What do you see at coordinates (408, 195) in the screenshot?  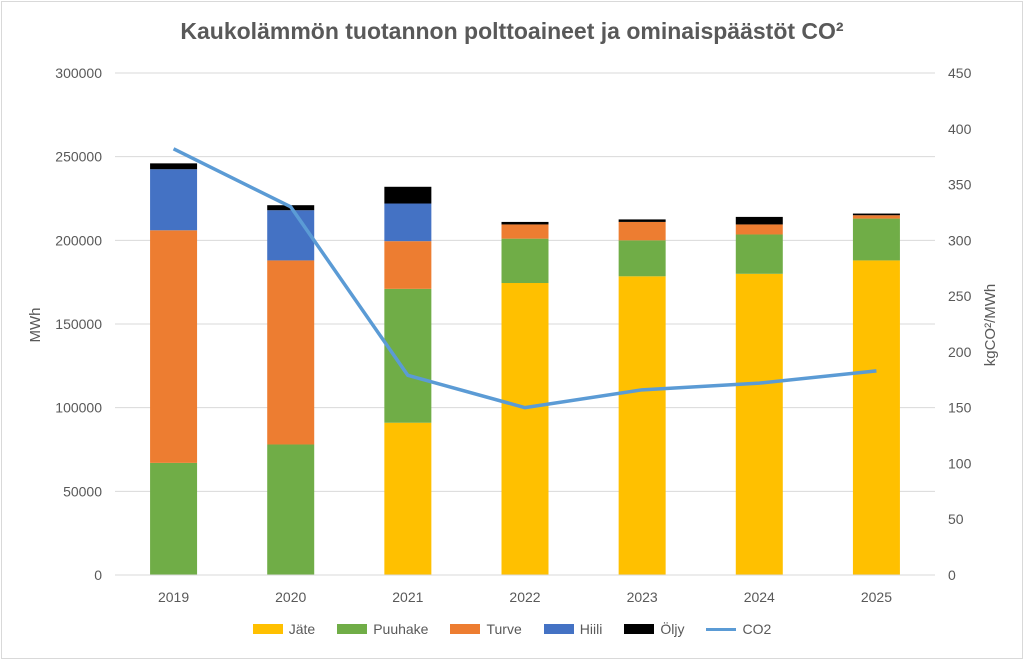 I see `bar-öljy-2021` at bounding box center [408, 195].